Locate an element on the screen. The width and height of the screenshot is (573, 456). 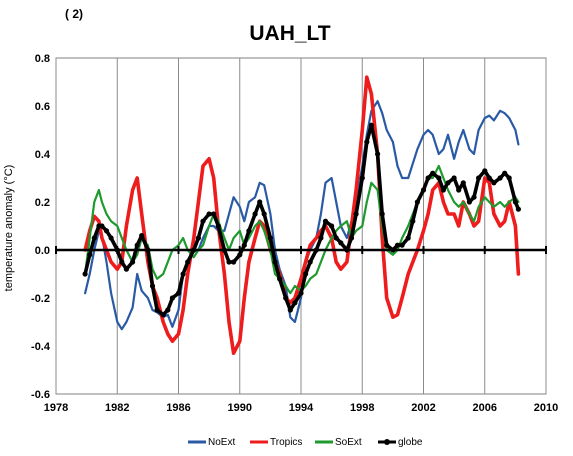
x-tick-label-2002: 2002 is located at coordinates (423, 408).